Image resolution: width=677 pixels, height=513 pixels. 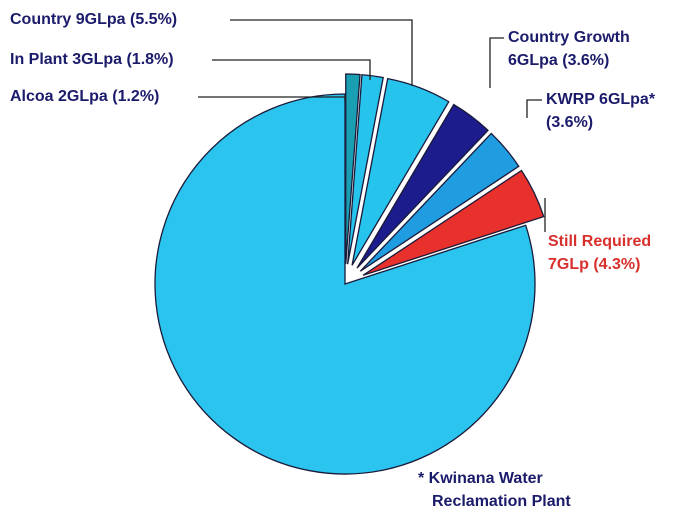 What do you see at coordinates (558, 60) in the screenshot?
I see `slice-label: 6GLpa (3.6%)` at bounding box center [558, 60].